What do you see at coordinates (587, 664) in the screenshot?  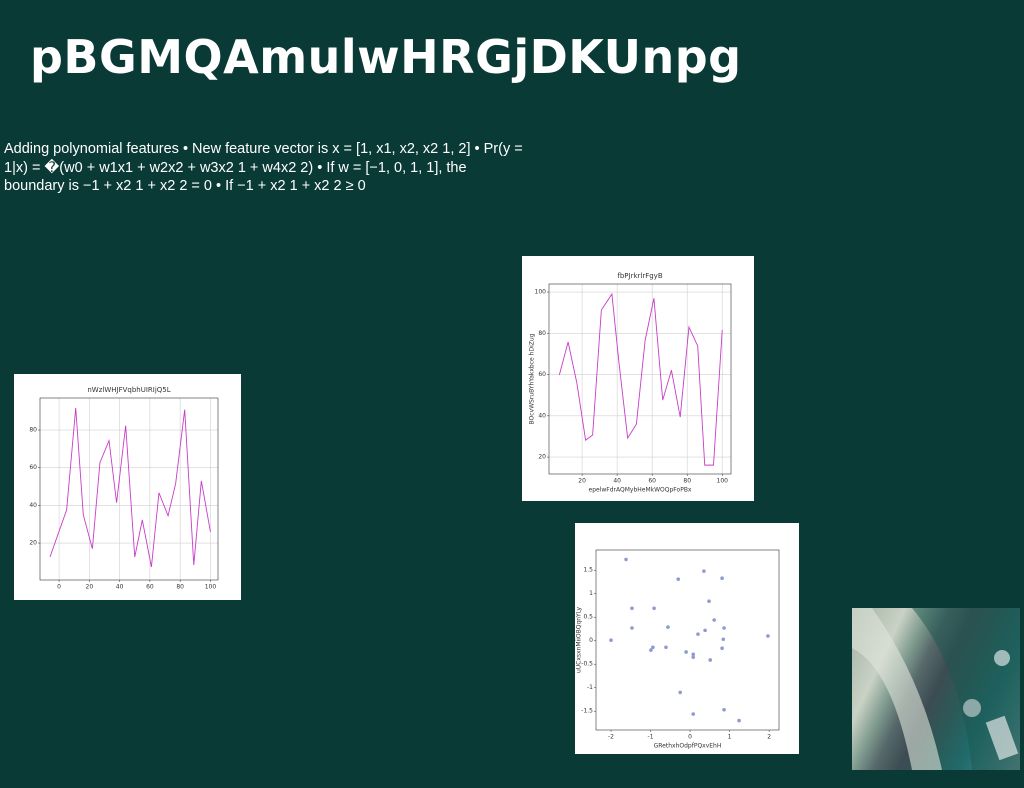 I see `y-tick-label: -0.5` at bounding box center [587, 664].